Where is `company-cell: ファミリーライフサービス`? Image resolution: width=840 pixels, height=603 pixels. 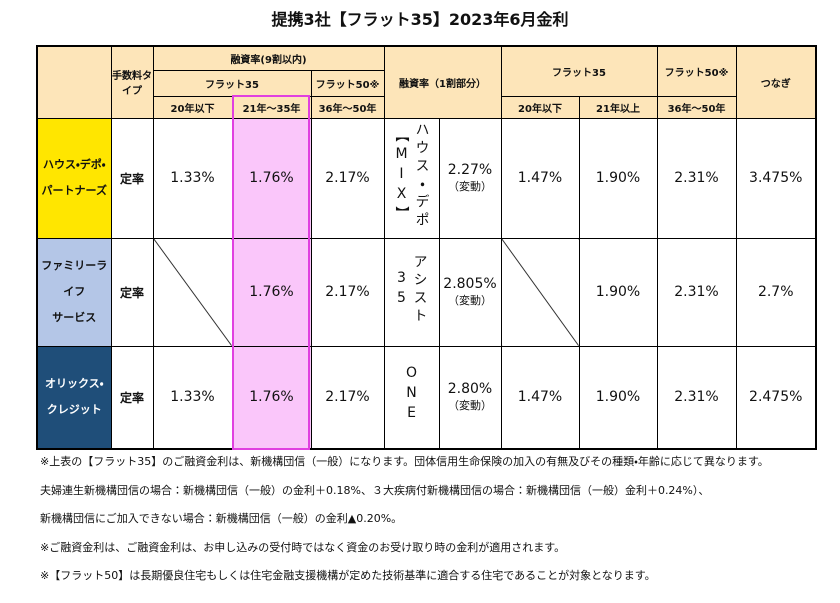 company-cell: ファミリーライフサービス is located at coordinates (74, 292).